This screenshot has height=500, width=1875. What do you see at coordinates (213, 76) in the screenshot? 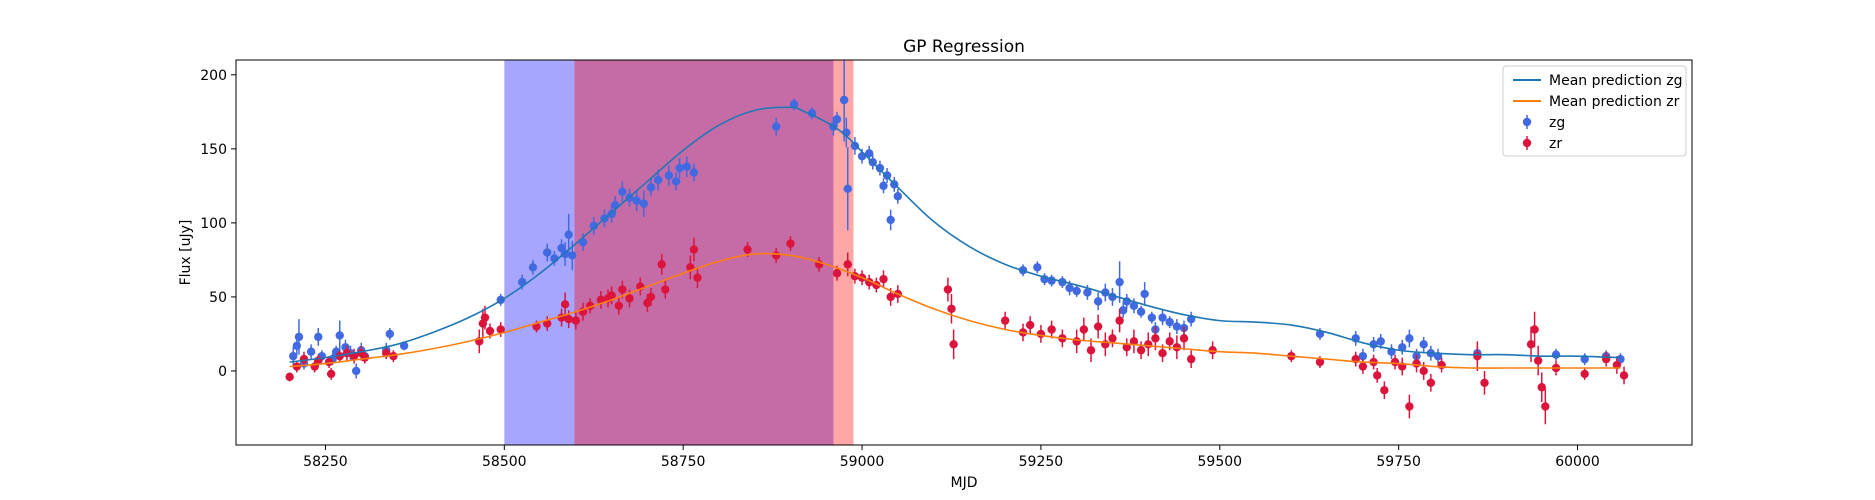
I see `y-tick-label: 200` at bounding box center [213, 76].